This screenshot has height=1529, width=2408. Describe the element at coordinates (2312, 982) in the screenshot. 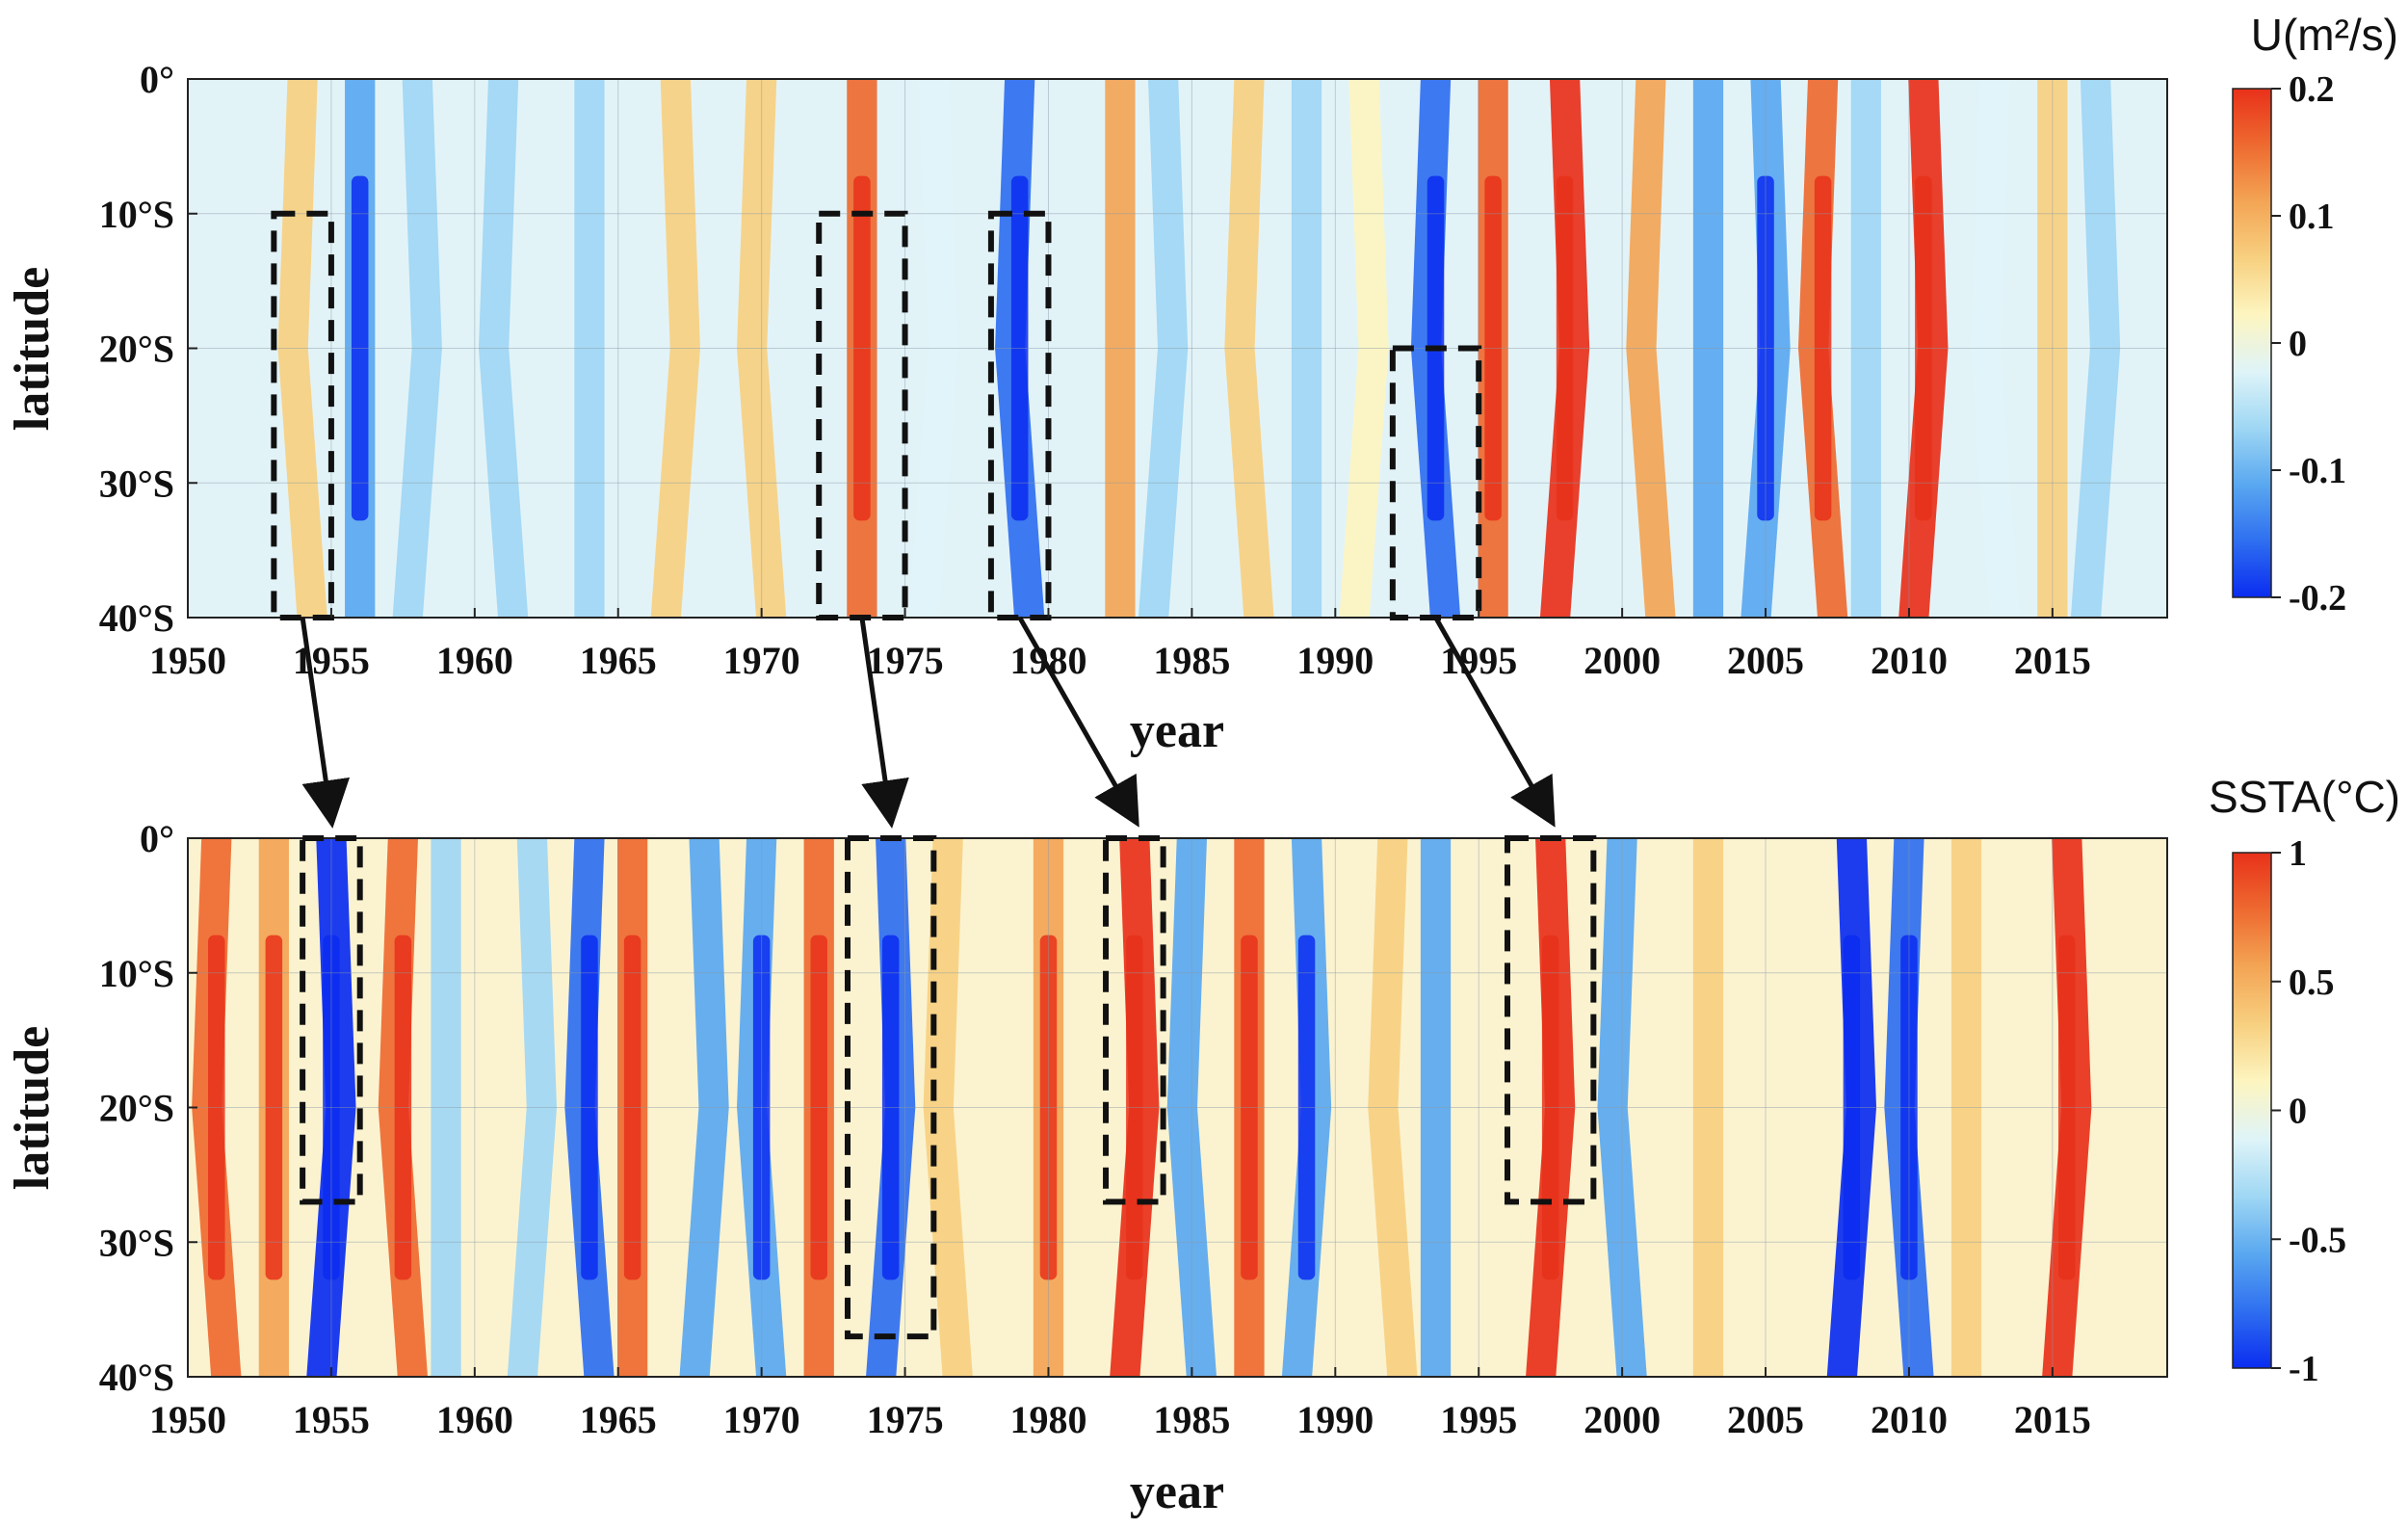

I see `colorbar-tick-label: 0.5` at that location.